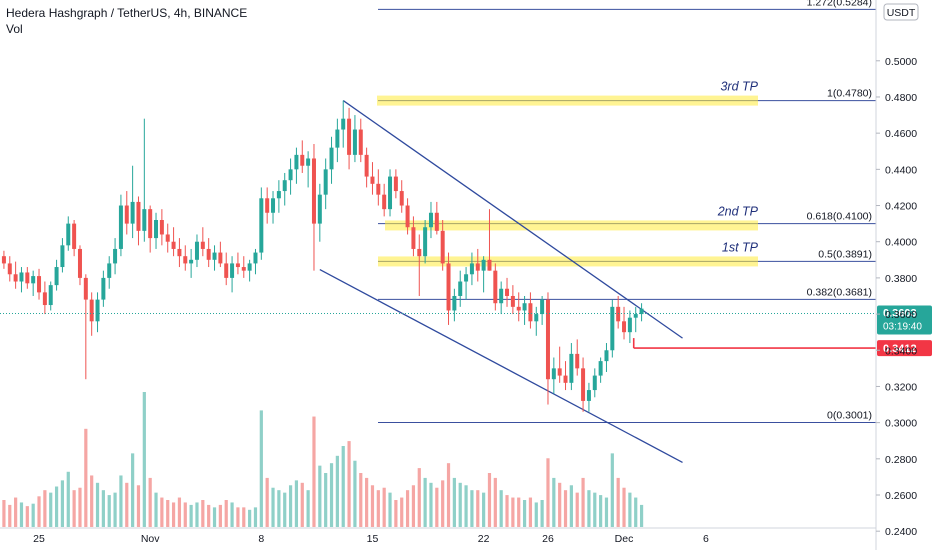 The width and height of the screenshot is (932, 550). I want to click on last-price-countdown: 03:19:40, so click(902, 327).